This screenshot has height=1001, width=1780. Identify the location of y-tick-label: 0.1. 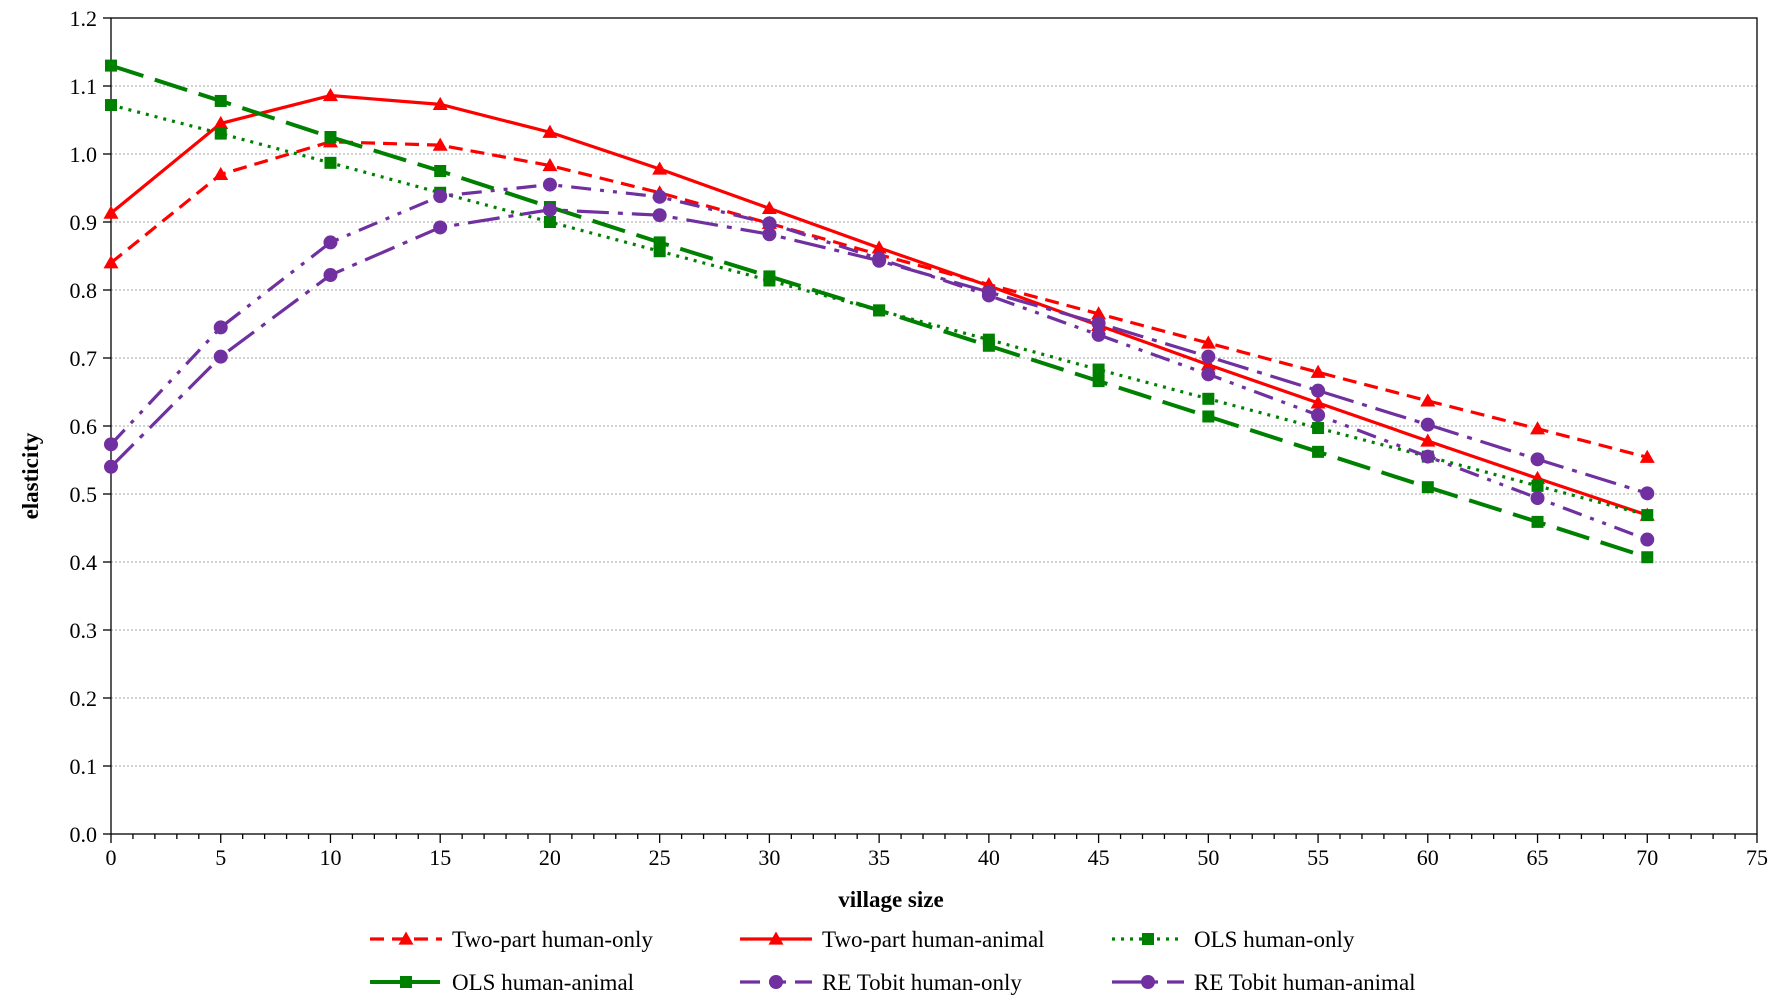
(84, 766).